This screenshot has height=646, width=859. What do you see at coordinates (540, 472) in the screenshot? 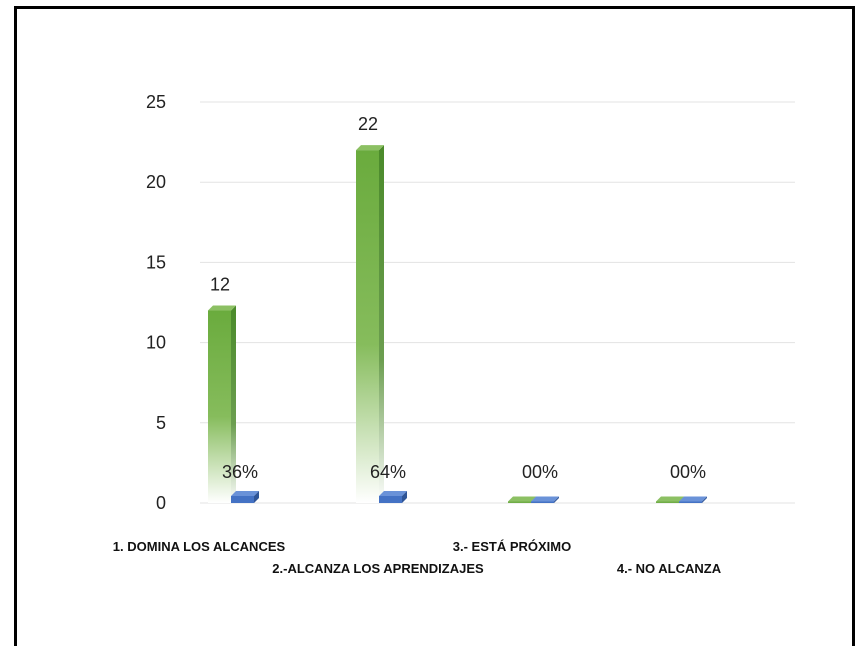
I see `value-label-blue-3: 00%` at bounding box center [540, 472].